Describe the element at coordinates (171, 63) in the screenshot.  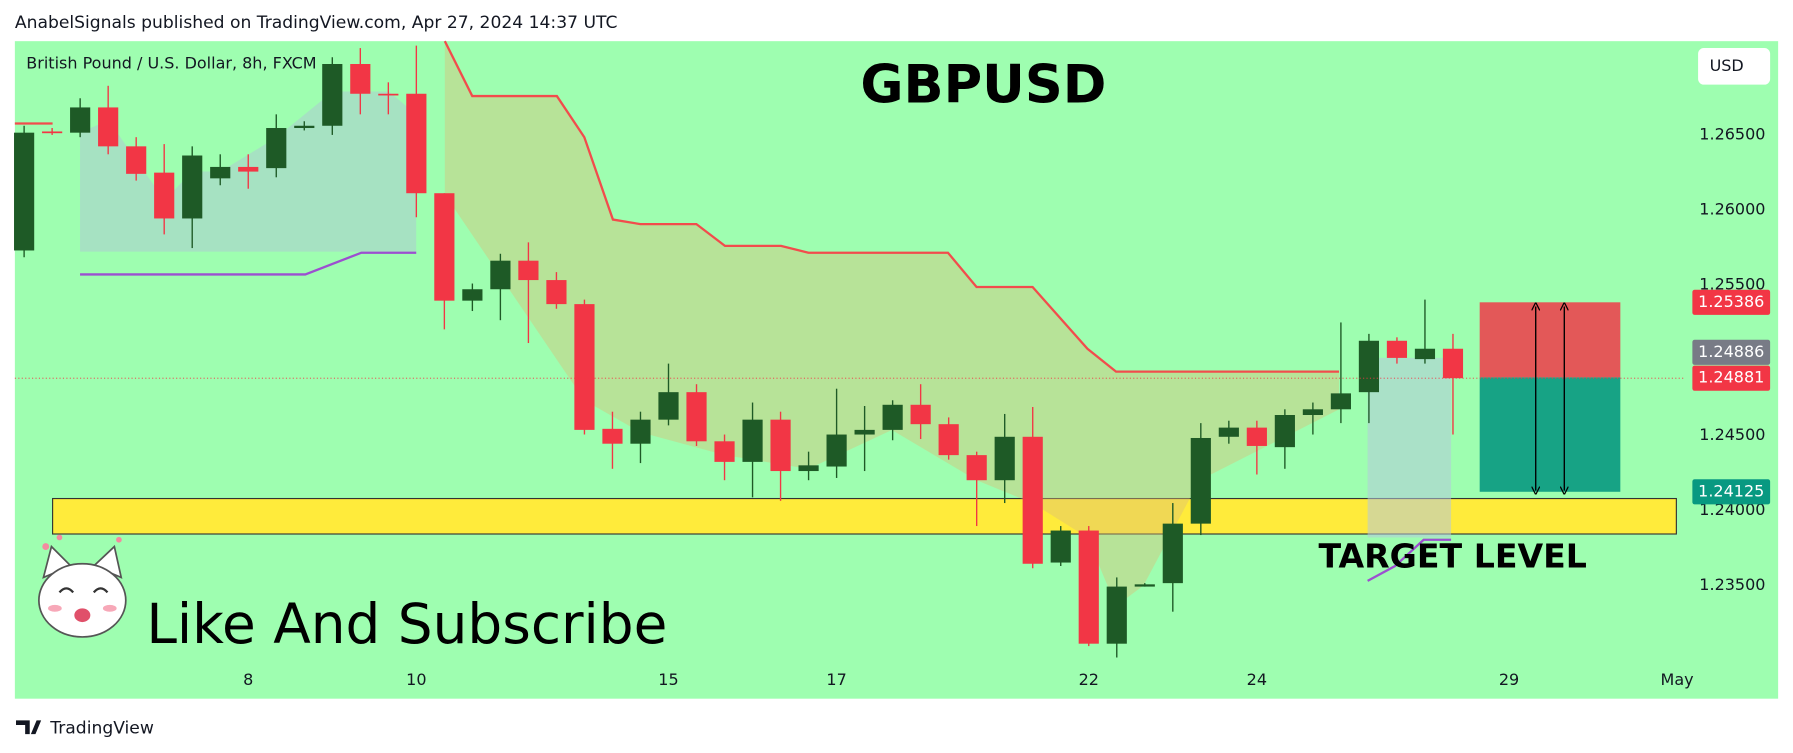
I see `symbol-label: British Pound / U.S. Dollar, 8h, FXCM` at that location.